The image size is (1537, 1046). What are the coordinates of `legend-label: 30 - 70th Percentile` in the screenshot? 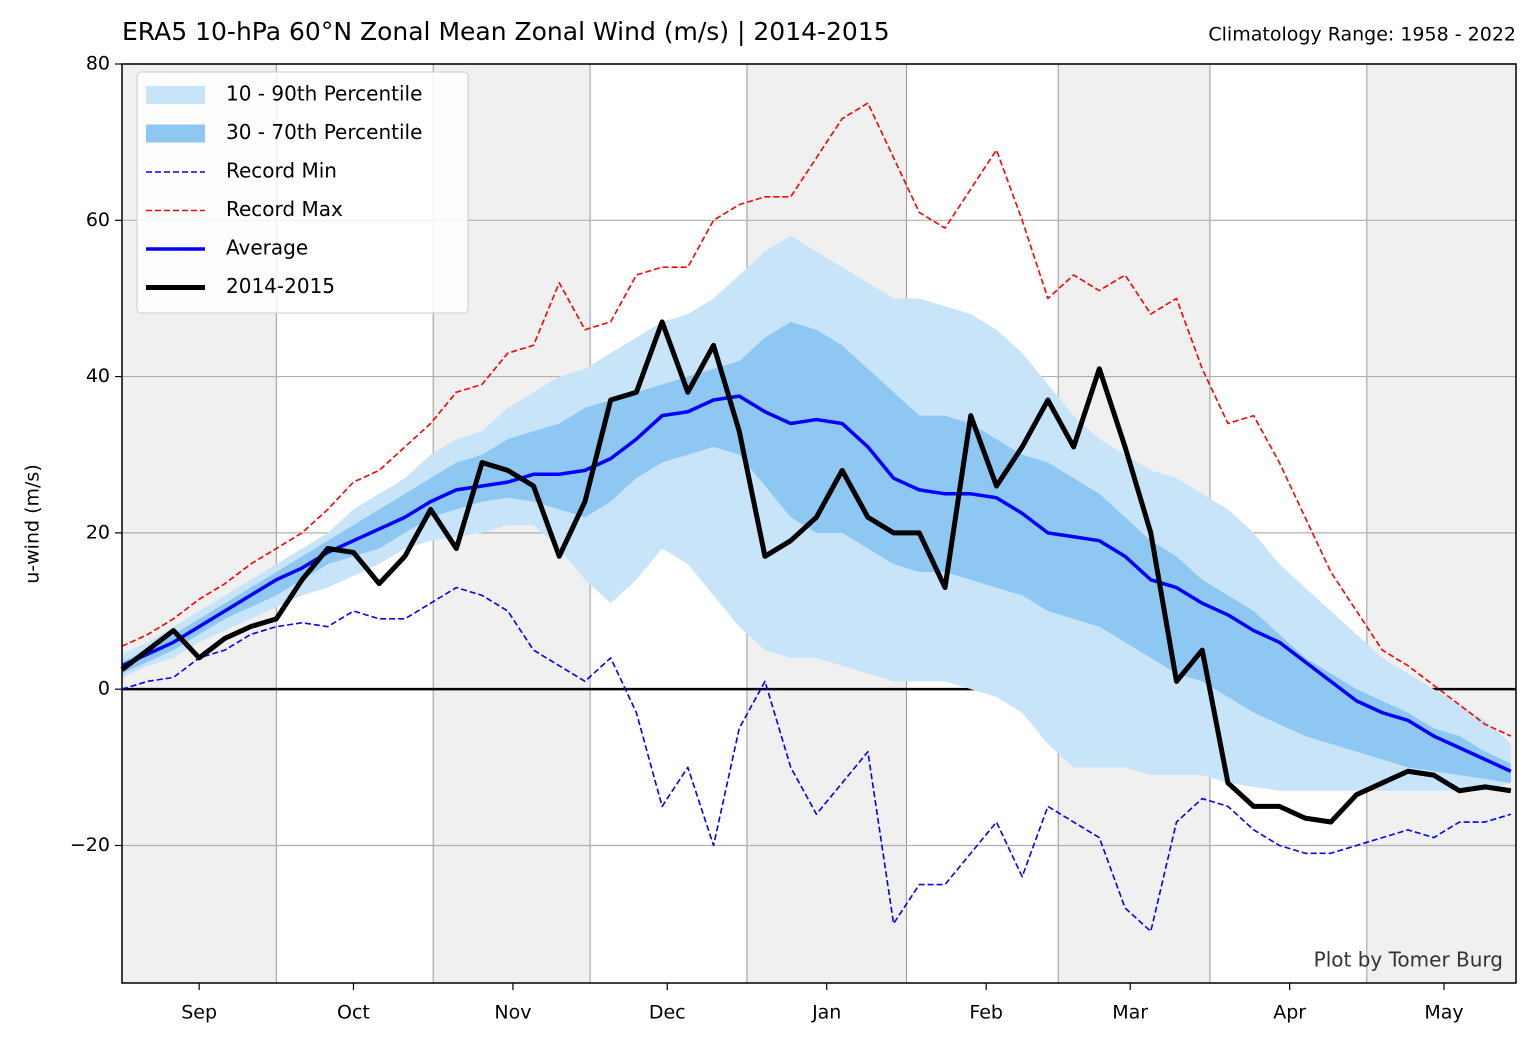 It's located at (324, 132).